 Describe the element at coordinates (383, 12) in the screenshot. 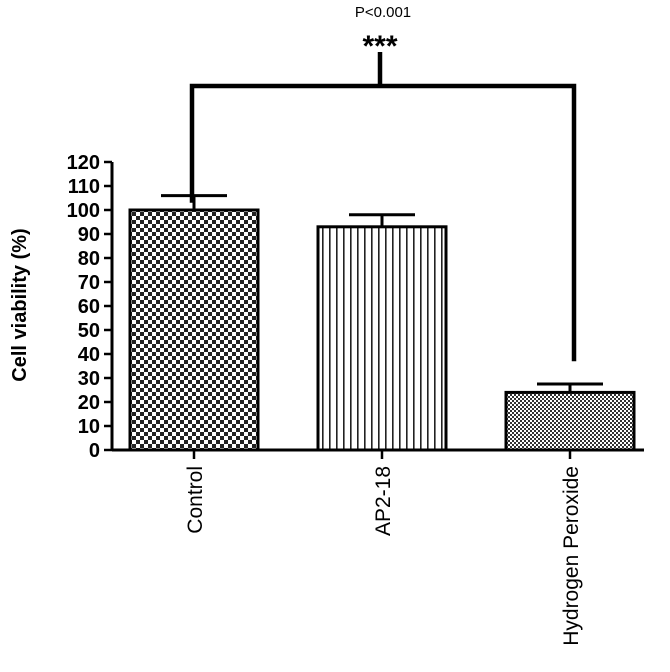

I see `p-value-label: P<0.001` at that location.